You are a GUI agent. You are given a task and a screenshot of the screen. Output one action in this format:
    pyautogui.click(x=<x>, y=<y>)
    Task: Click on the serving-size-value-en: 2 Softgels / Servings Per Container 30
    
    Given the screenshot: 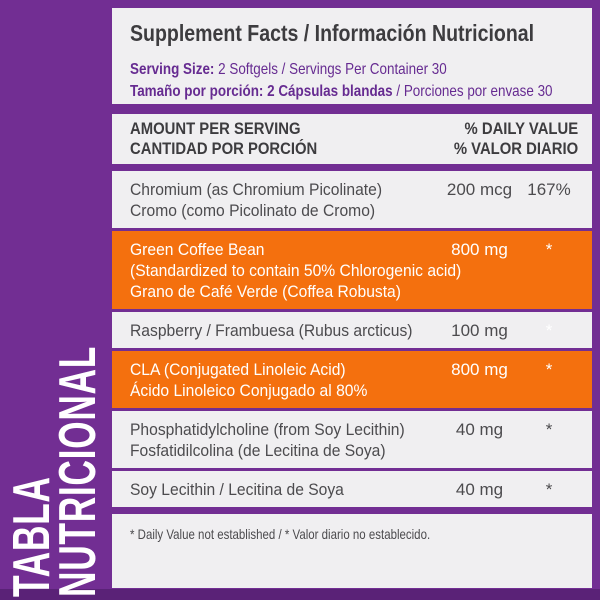 What is the action you would take?
    pyautogui.click(x=330, y=69)
    